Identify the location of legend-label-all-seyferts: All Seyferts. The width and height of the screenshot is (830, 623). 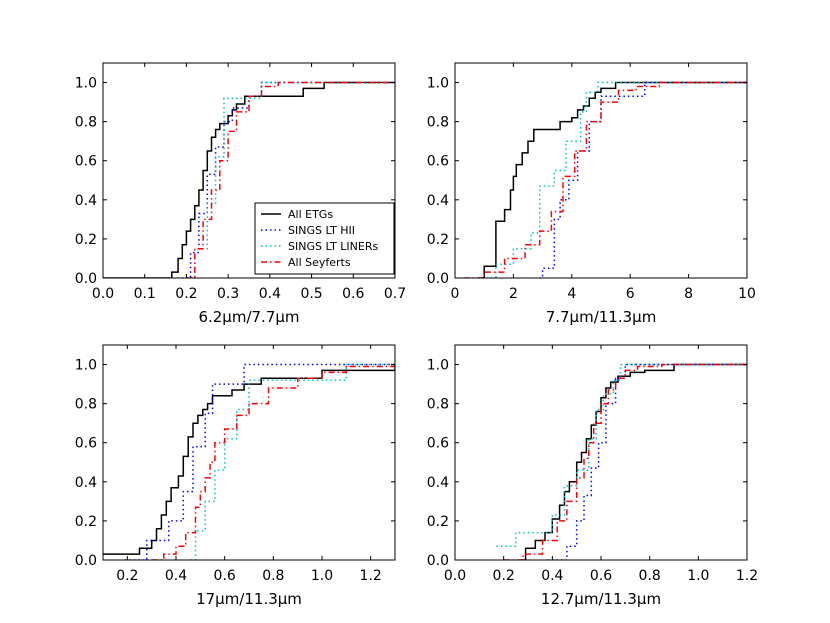
(319, 262).